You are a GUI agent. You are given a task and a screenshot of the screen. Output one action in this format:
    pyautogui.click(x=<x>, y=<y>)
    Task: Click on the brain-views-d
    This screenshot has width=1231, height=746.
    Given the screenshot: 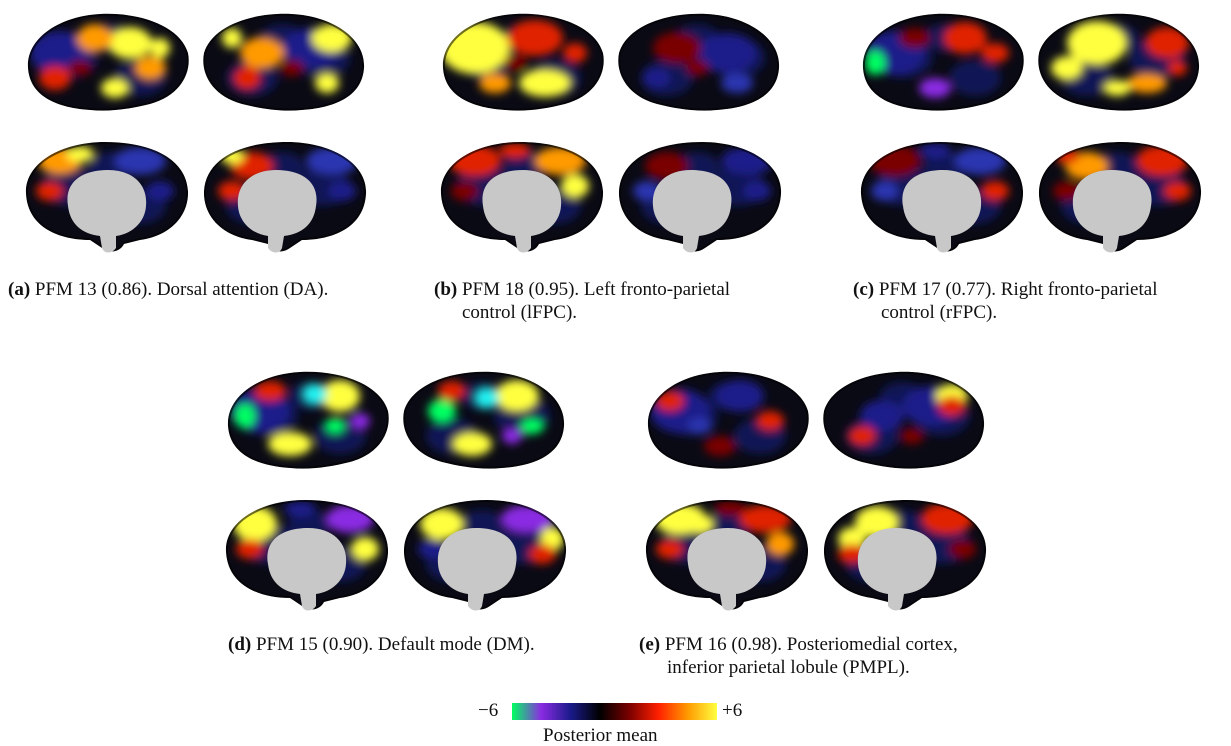 What is the action you would take?
    pyautogui.click(x=400, y=493)
    